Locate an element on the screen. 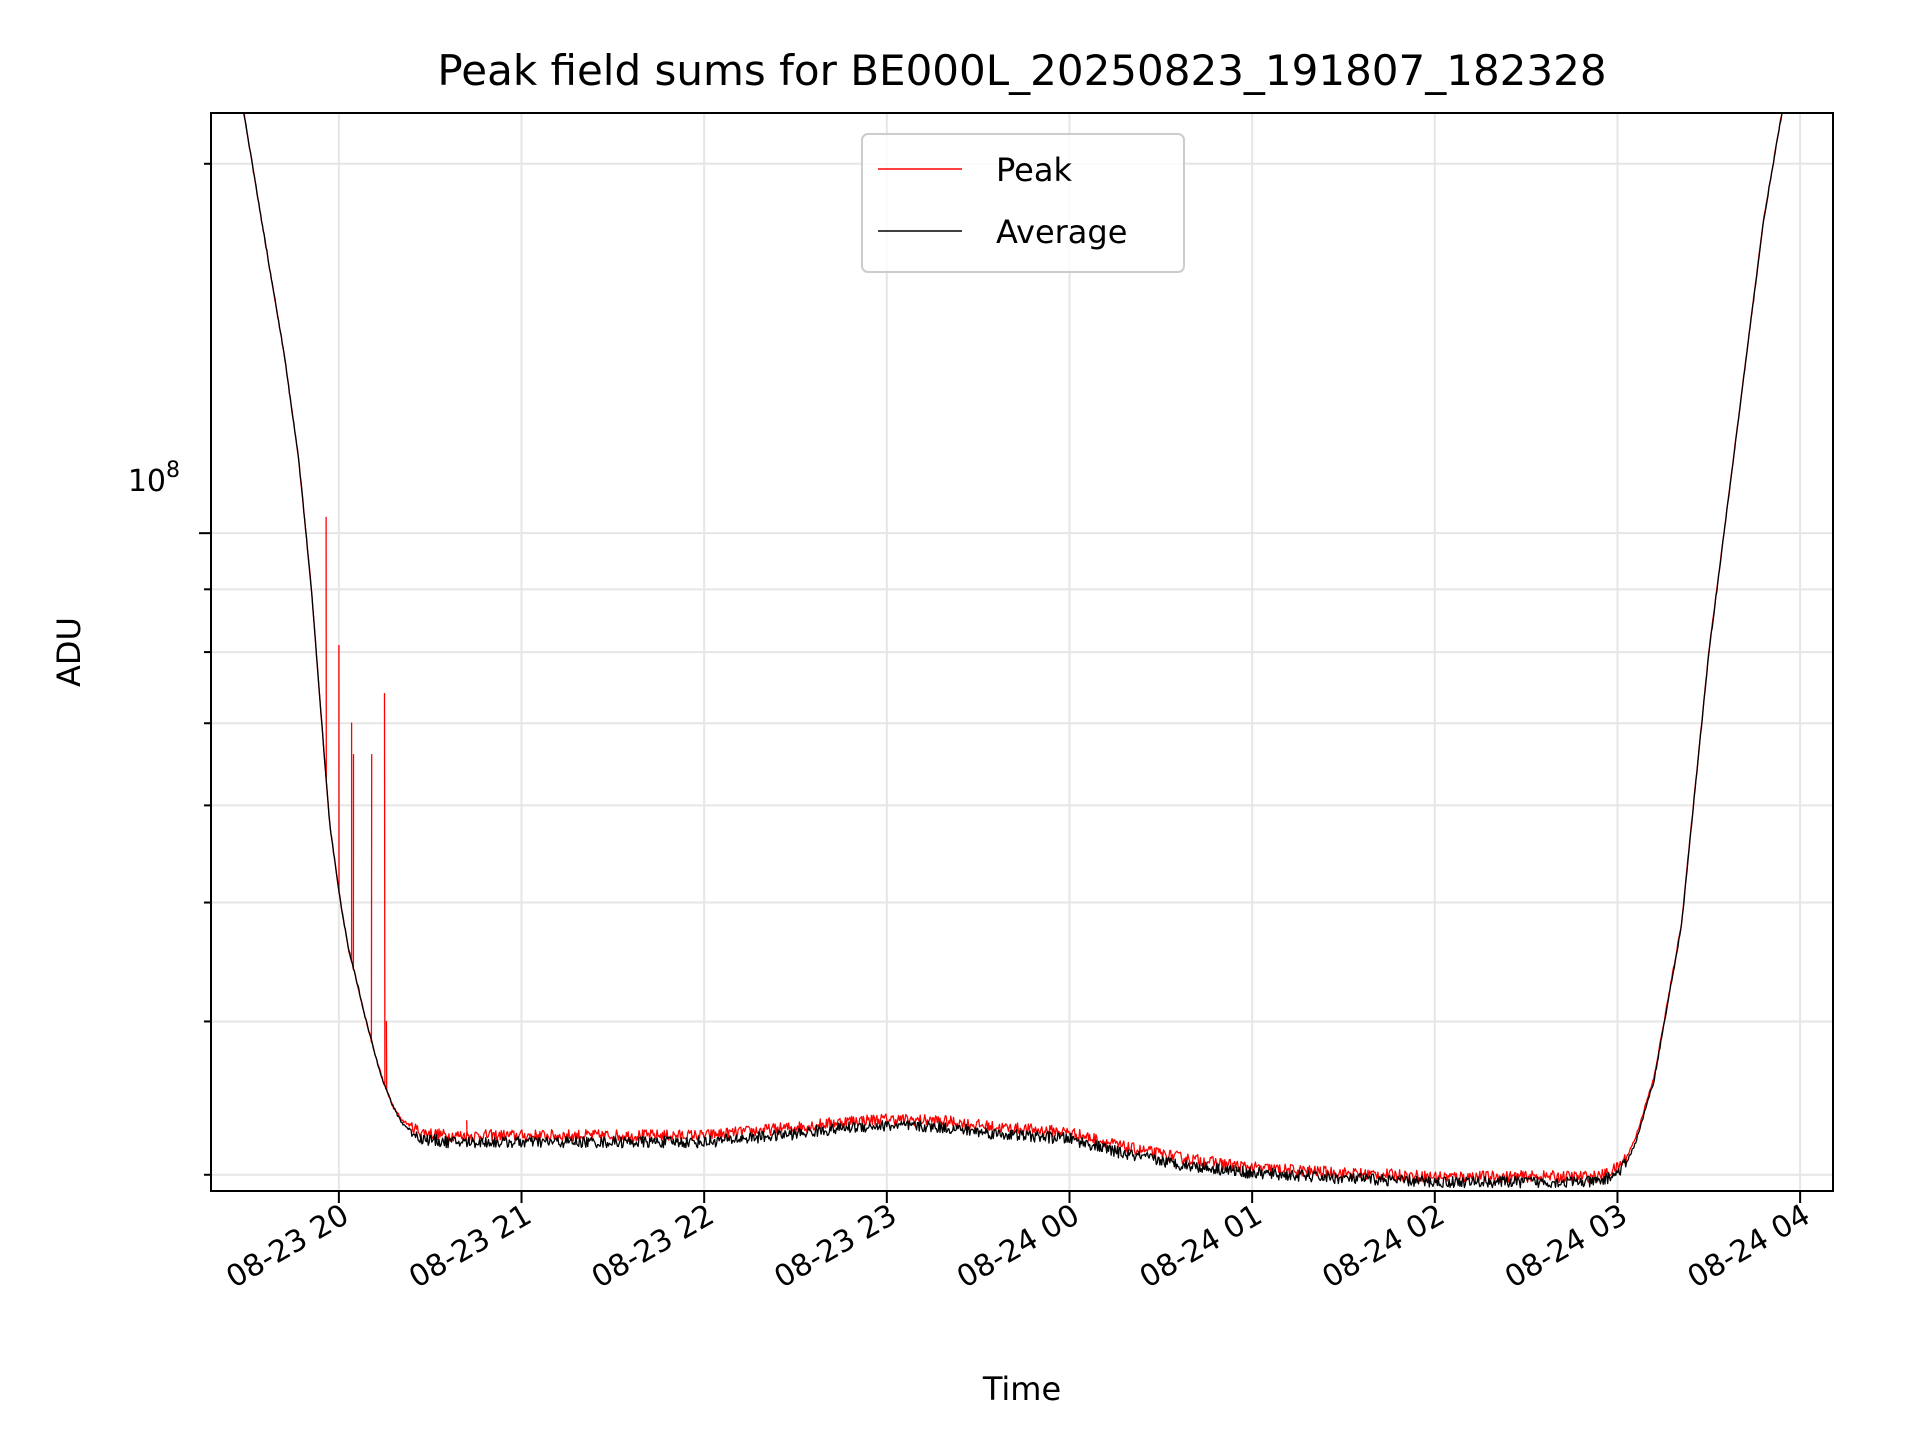  y-tick-base: 10 is located at coordinates (147, 481).